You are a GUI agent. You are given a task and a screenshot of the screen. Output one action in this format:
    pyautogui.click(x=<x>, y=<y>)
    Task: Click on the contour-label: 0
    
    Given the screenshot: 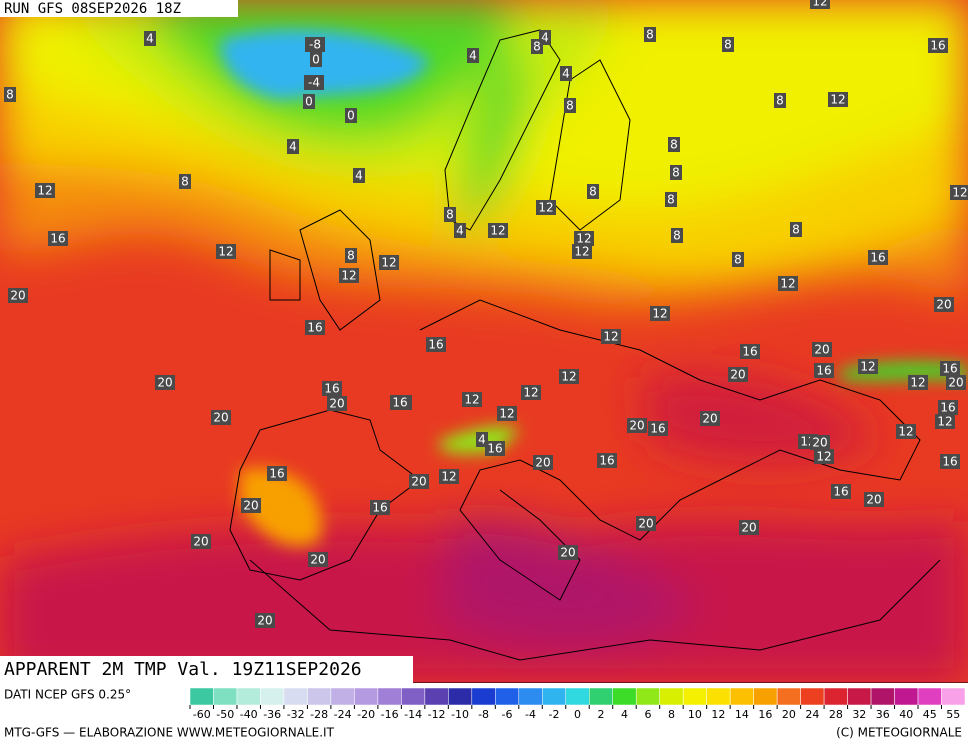 What is the action you would take?
    pyautogui.click(x=351, y=116)
    